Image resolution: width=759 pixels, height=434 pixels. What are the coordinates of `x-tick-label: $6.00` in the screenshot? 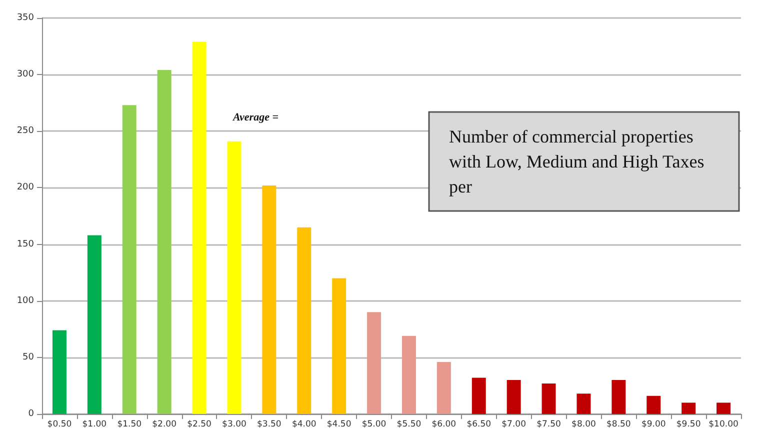 It's located at (444, 425).